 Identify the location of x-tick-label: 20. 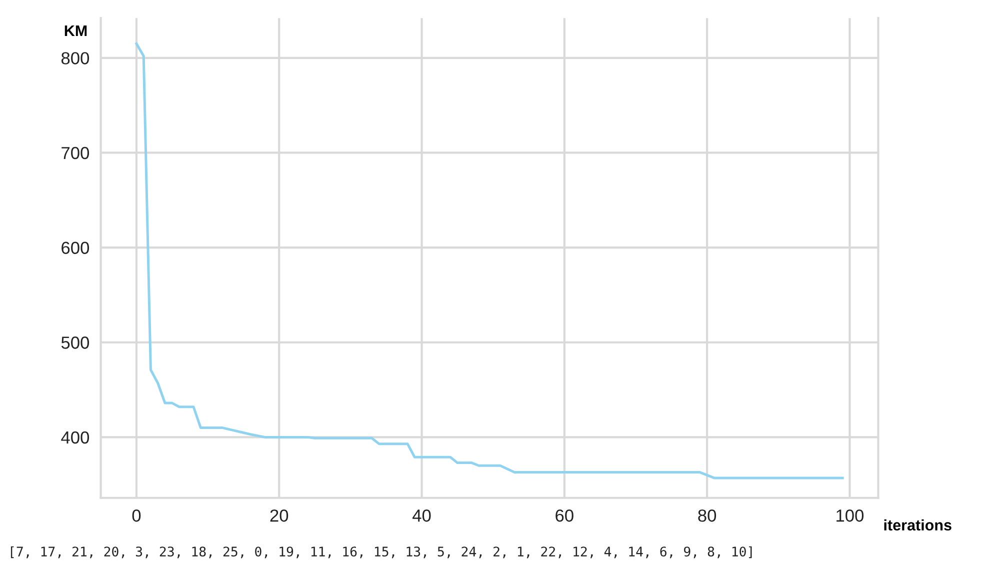
(279, 515).